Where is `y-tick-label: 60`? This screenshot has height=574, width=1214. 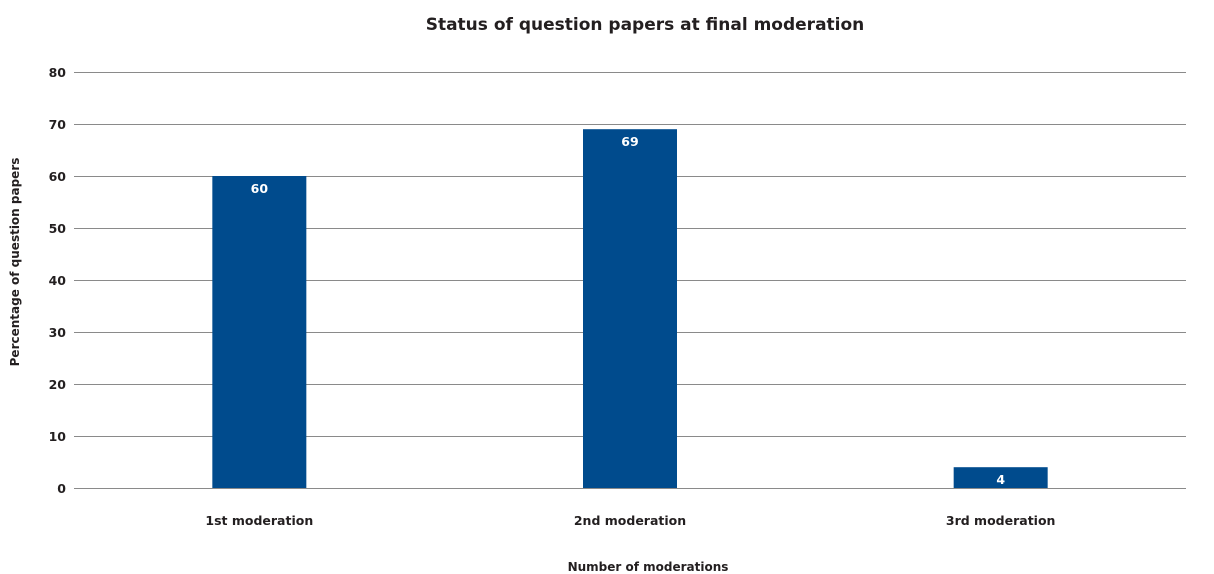
y-tick-label: 60 is located at coordinates (58, 176).